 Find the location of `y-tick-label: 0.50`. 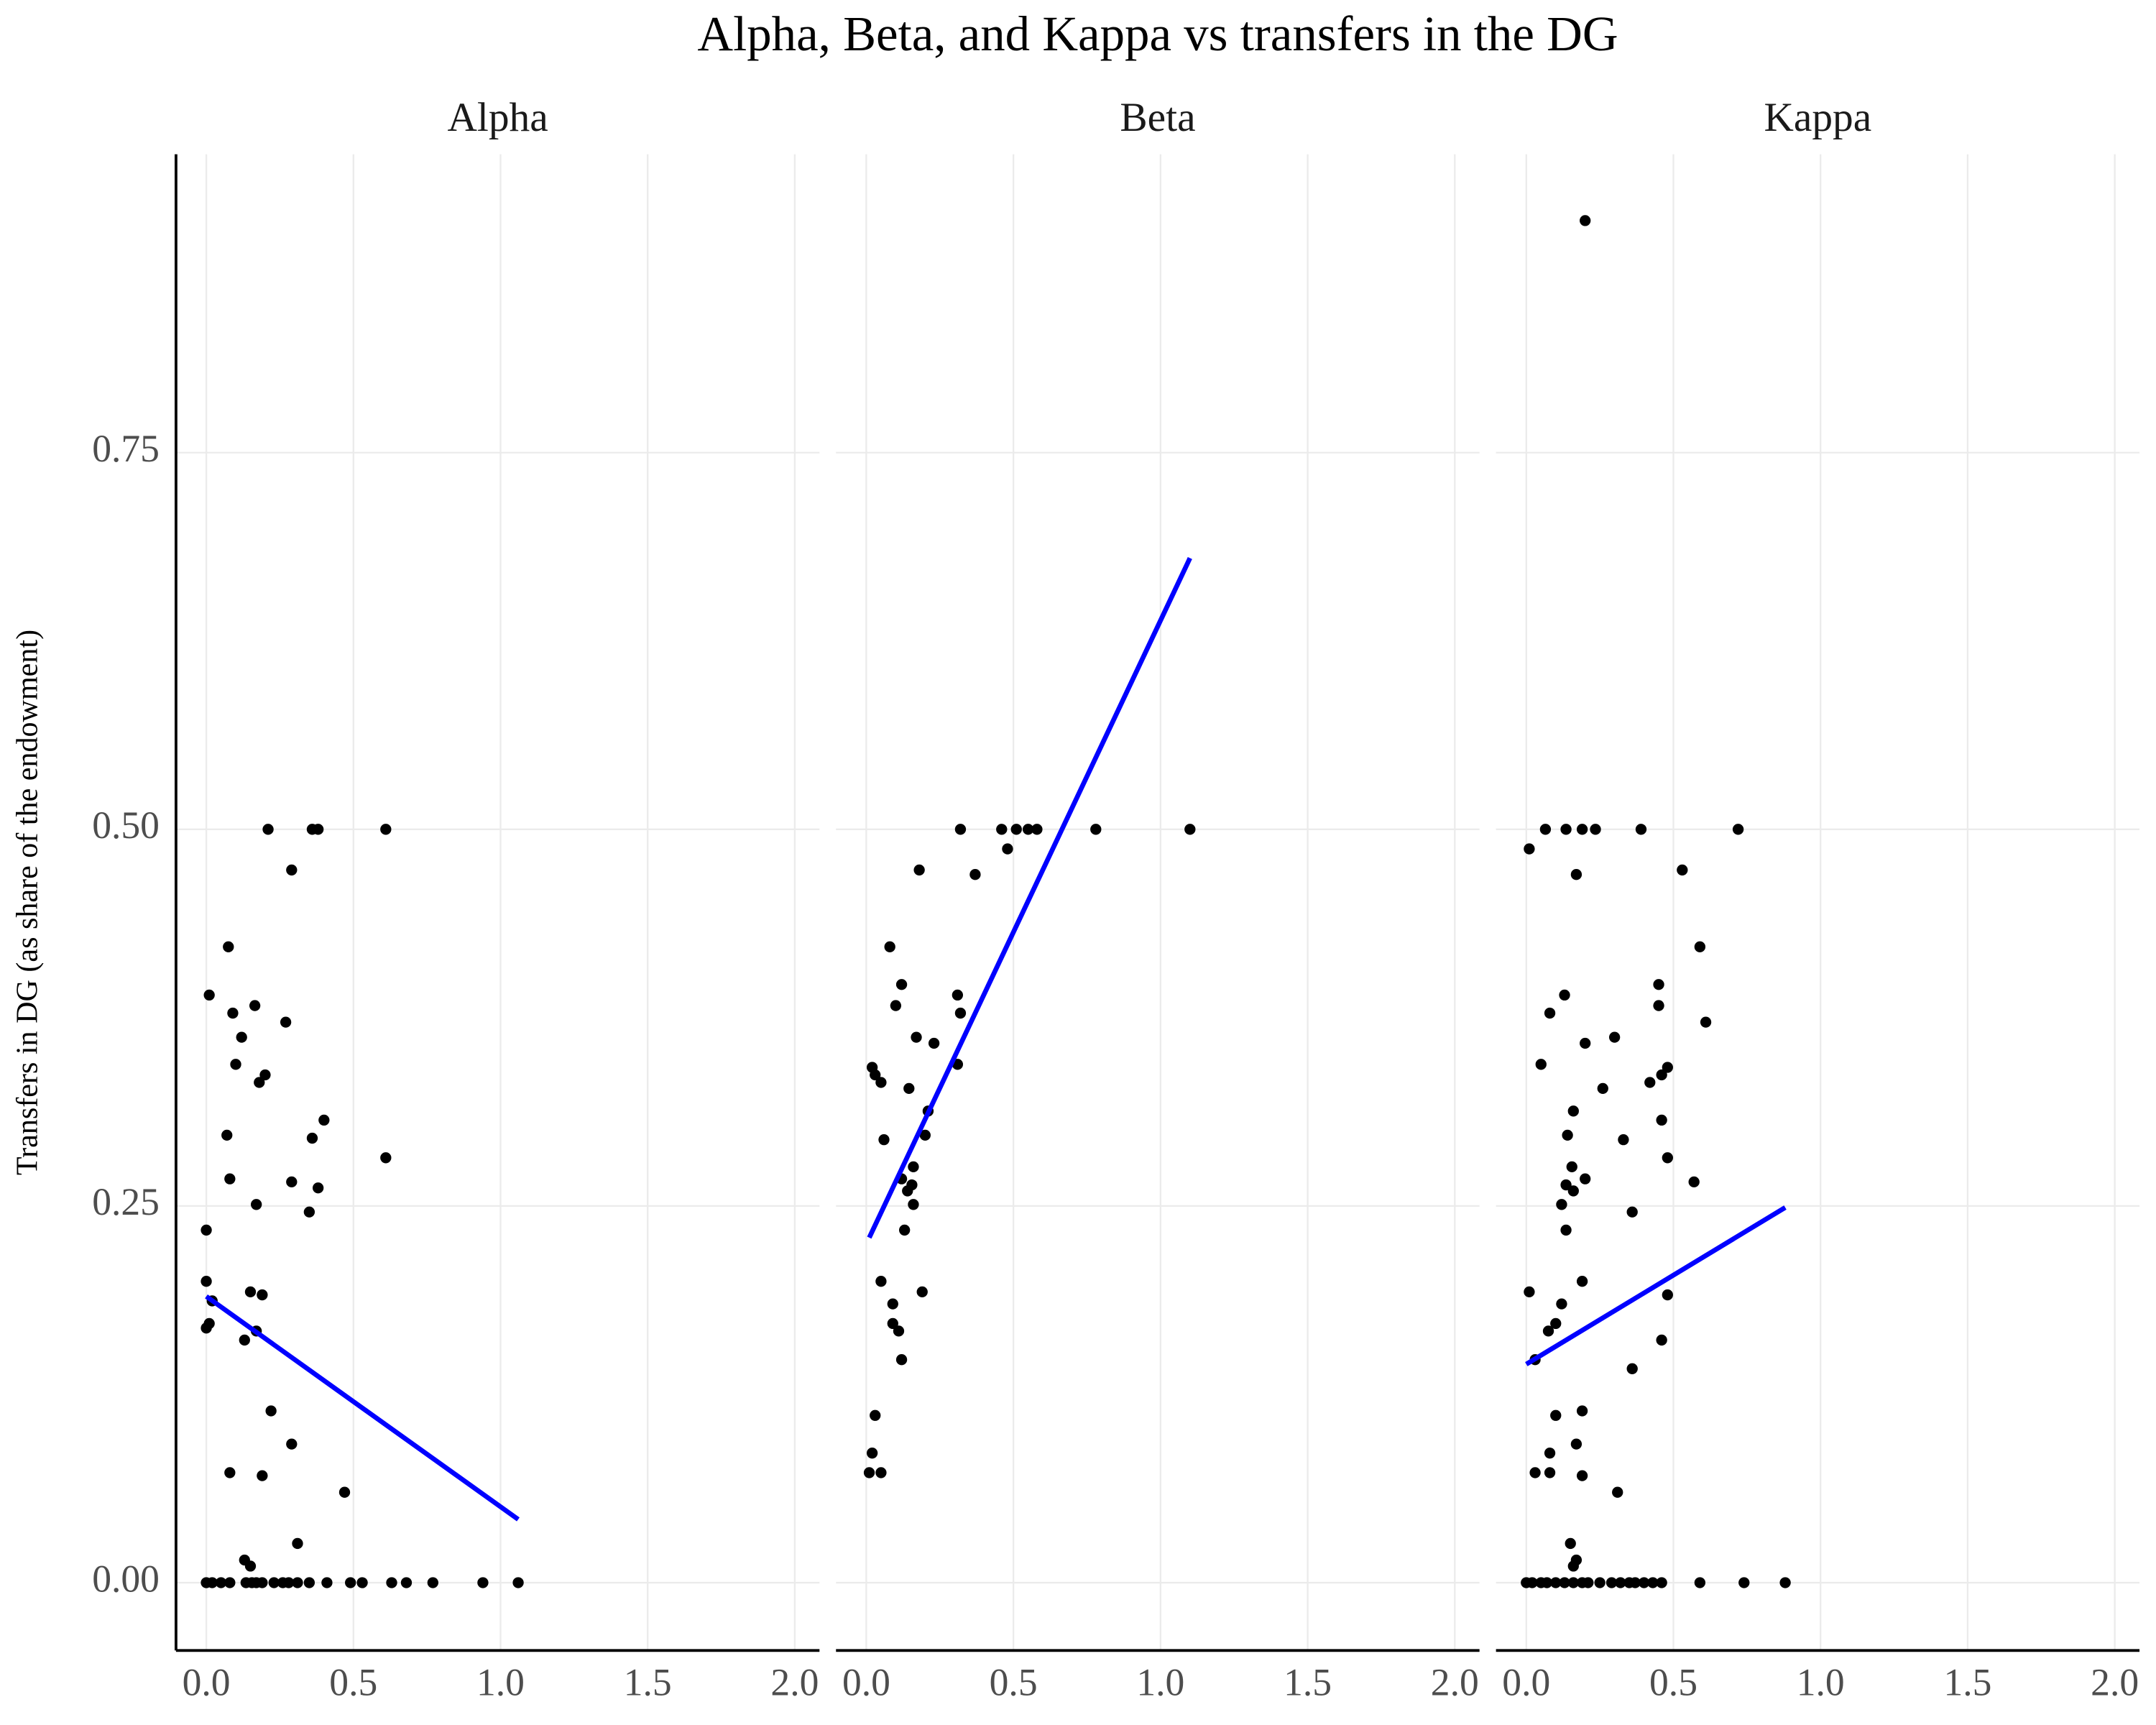

y-tick-label: 0.50 is located at coordinates (126, 825).